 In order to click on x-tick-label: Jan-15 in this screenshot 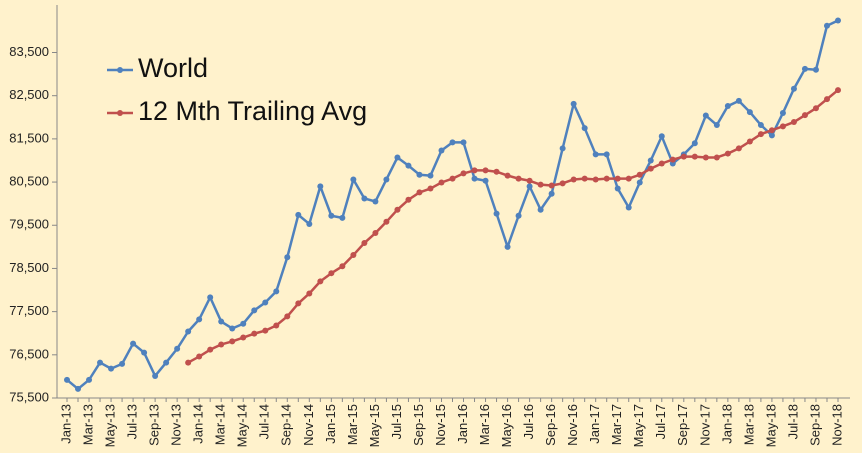, I will do `click(330, 424)`.